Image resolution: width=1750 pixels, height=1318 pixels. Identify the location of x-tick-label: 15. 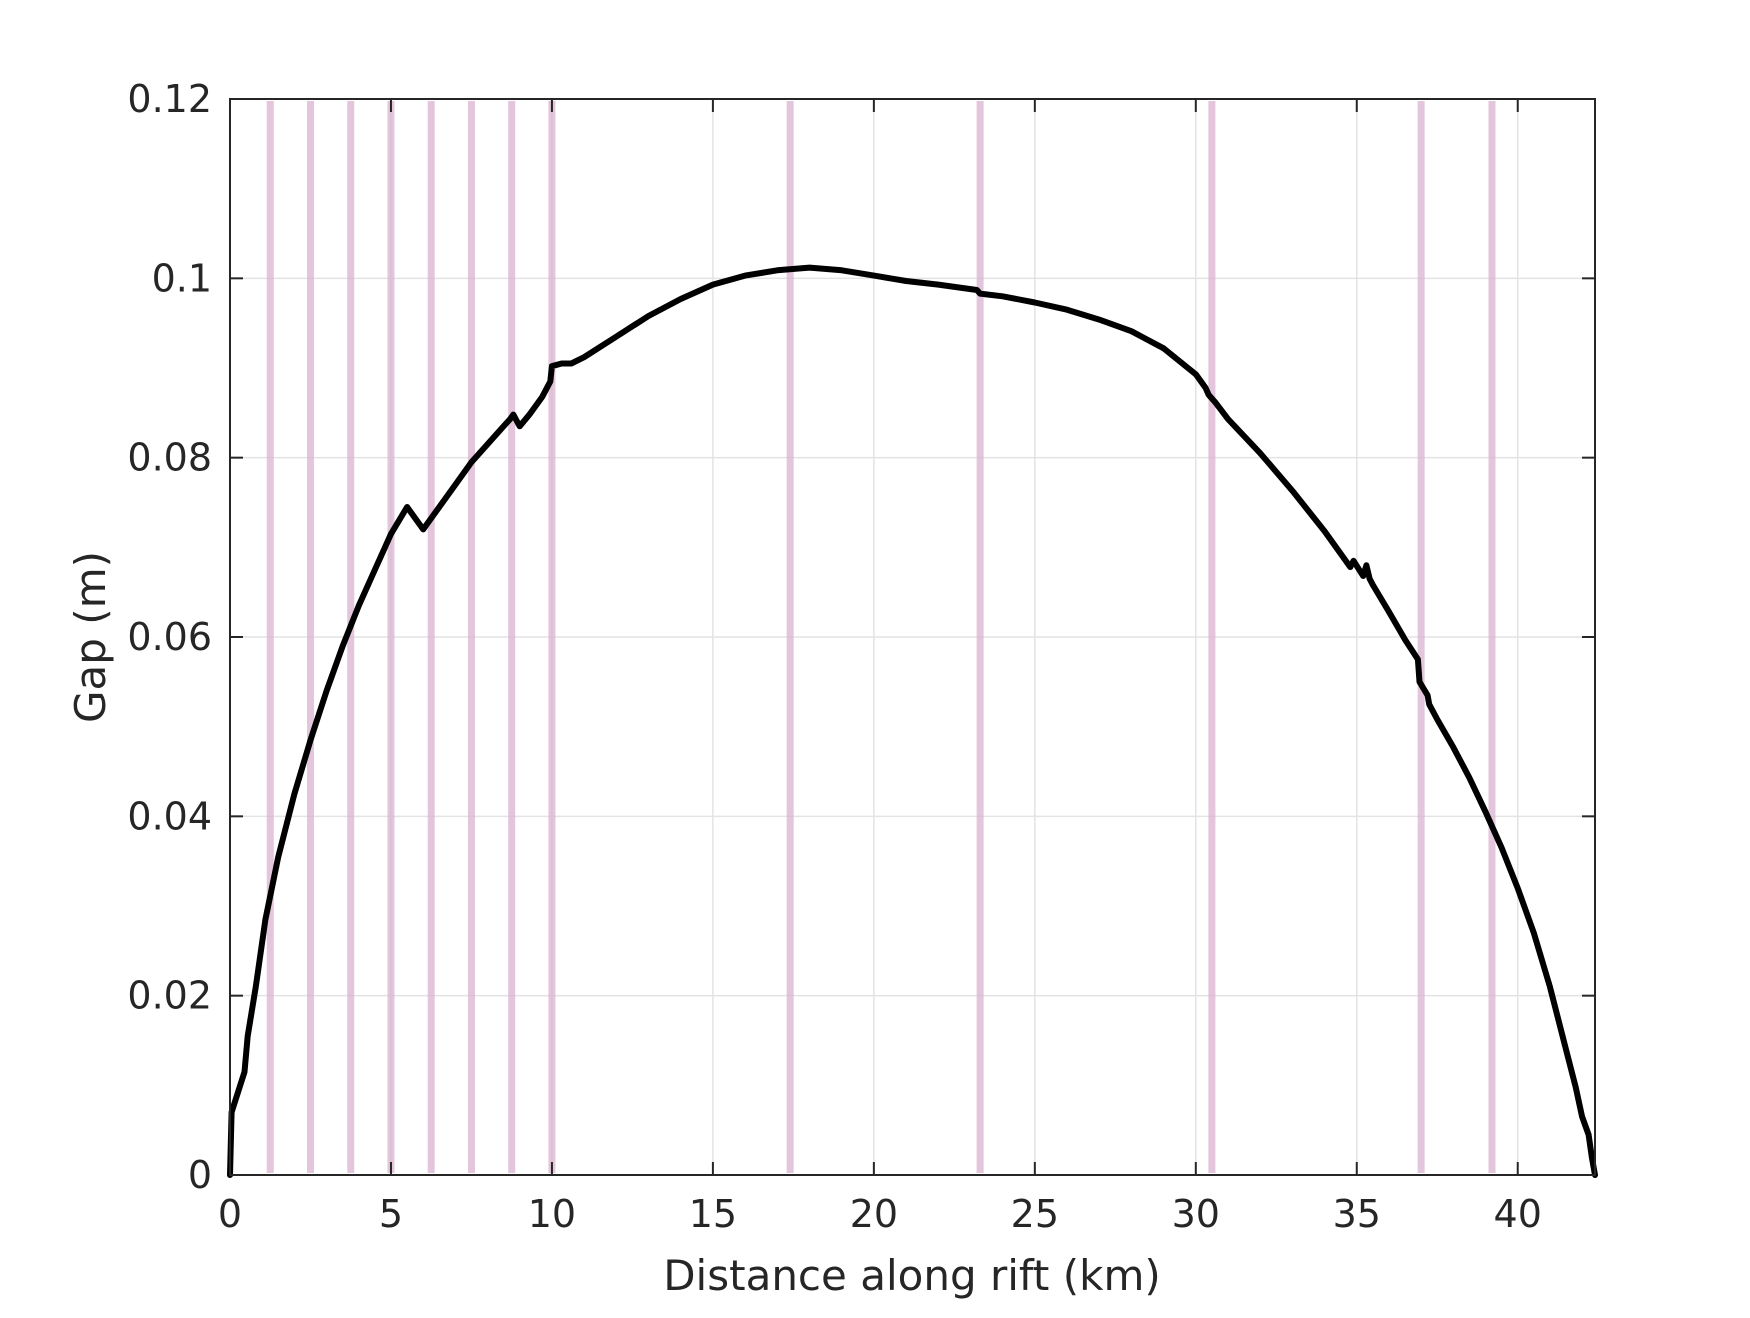
(713, 1214).